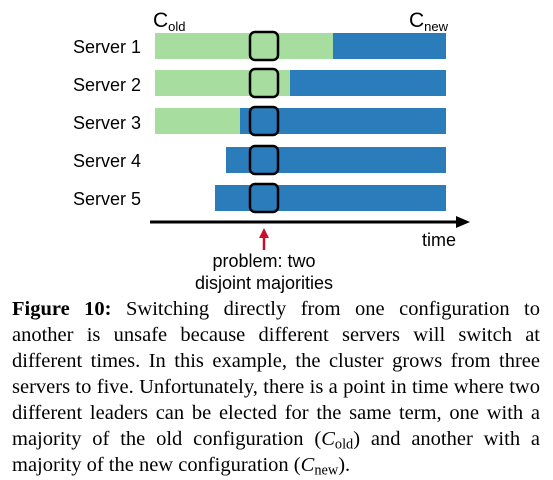  Describe the element at coordinates (337, 440) in the screenshot. I see `caption-c-old: Cold` at that location.